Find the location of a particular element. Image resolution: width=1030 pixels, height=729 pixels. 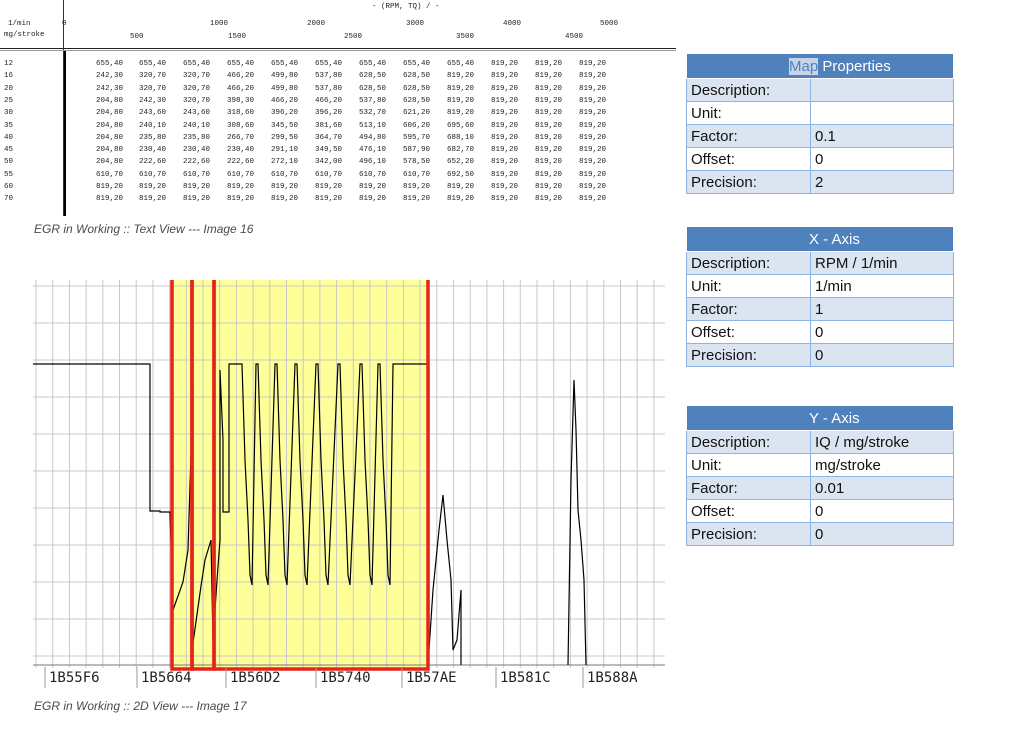

property-value: mg/stroke is located at coordinates (882, 465).